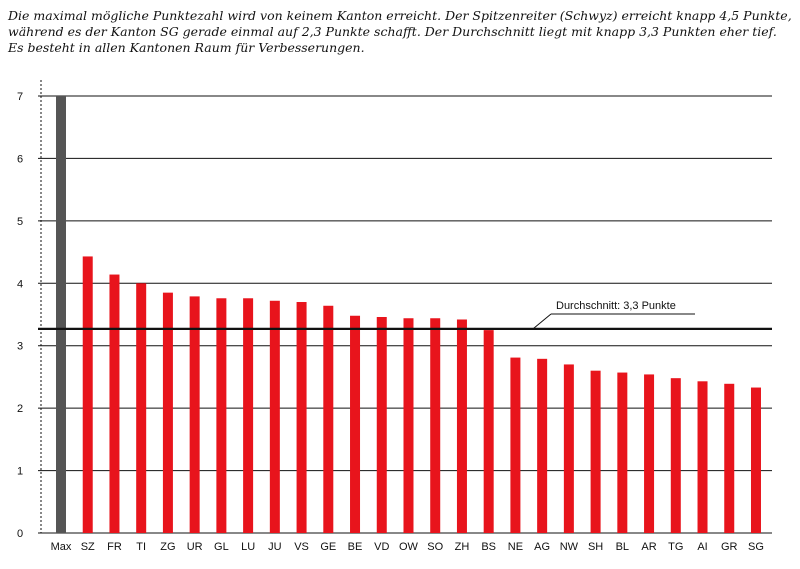  Describe the element at coordinates (20, 347) in the screenshot. I see `y-tick-3: 3` at that location.